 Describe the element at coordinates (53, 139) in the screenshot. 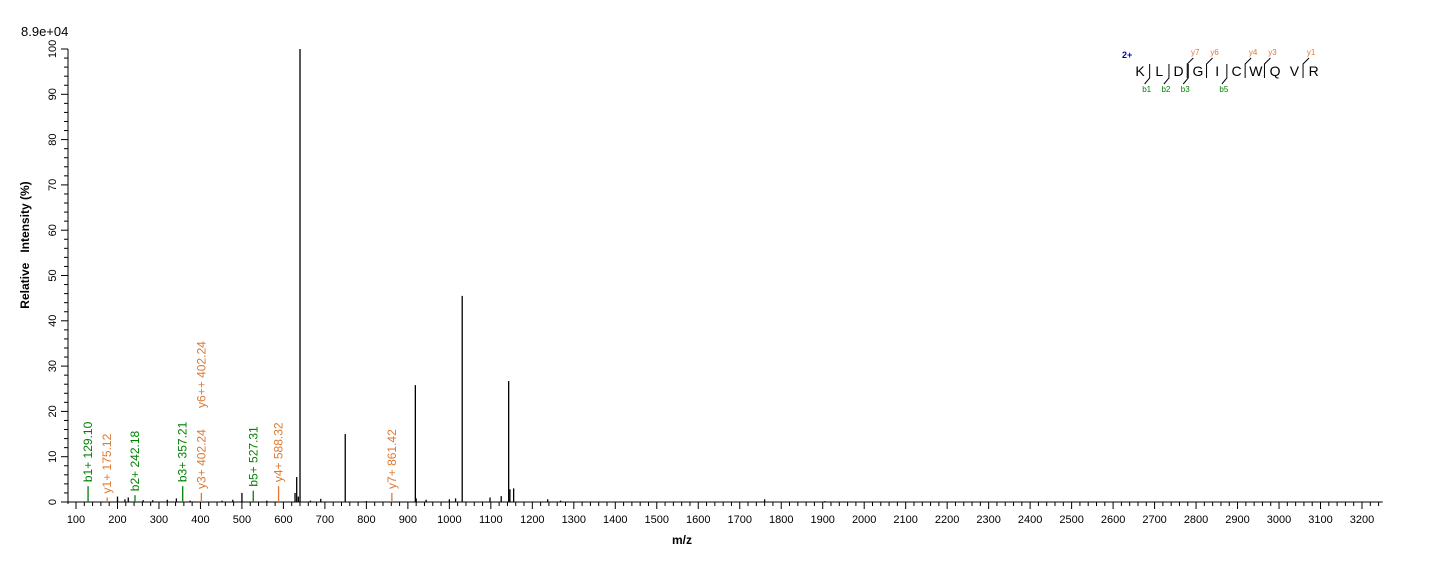

I see `y-tick-label: 80` at that location.